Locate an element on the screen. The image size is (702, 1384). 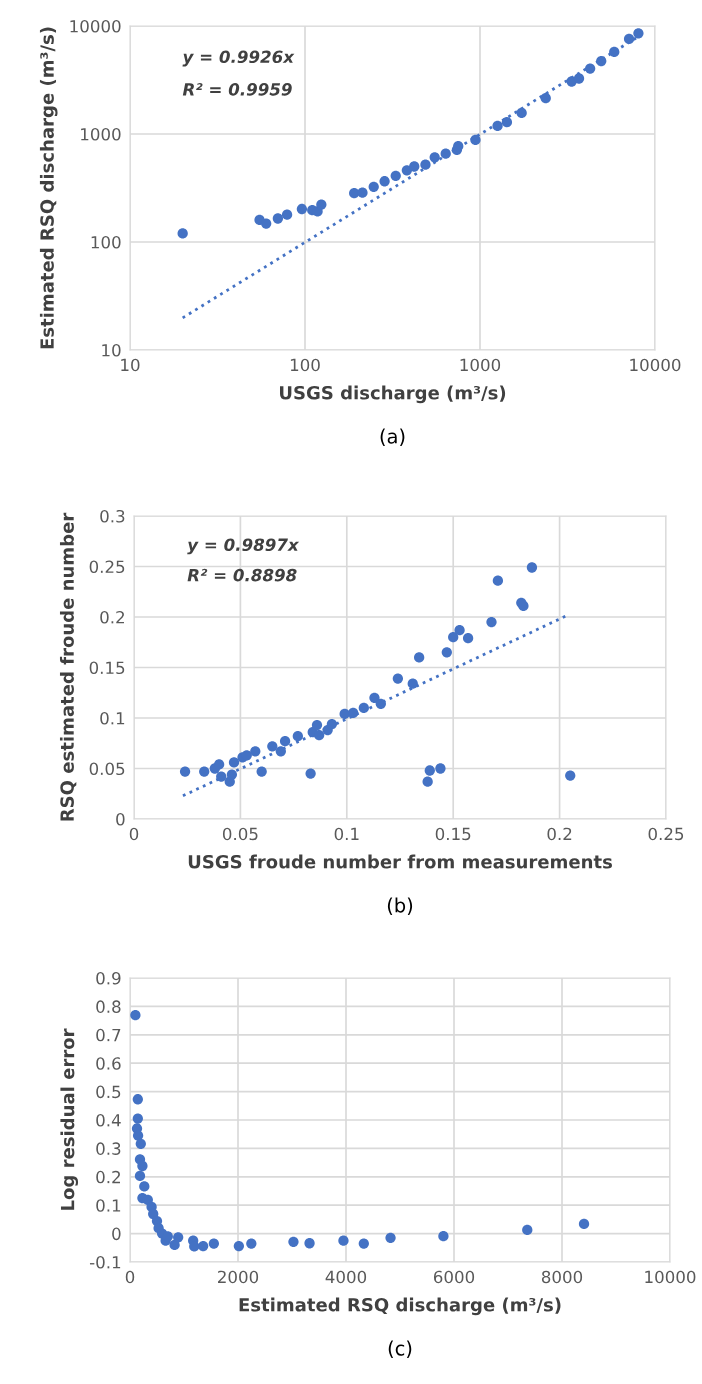
x-tick-label: 10000 is located at coordinates (655, 365).